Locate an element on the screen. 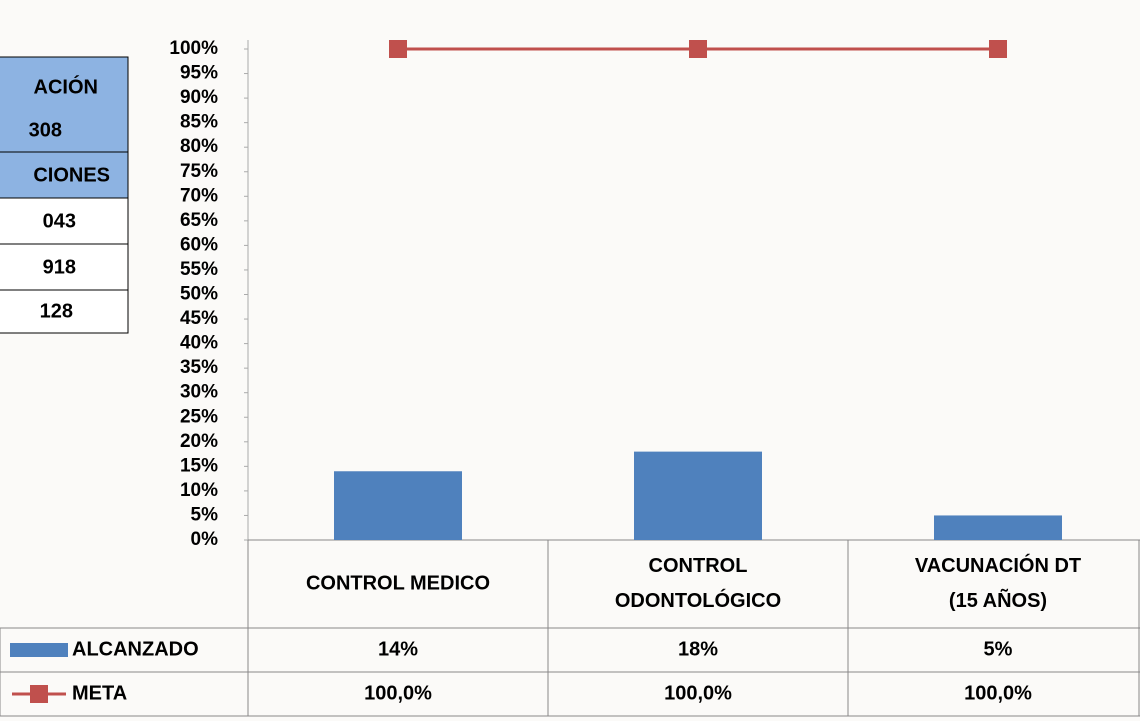 This screenshot has height=721, width=1140. side-cell: 308 is located at coordinates (45, 130).